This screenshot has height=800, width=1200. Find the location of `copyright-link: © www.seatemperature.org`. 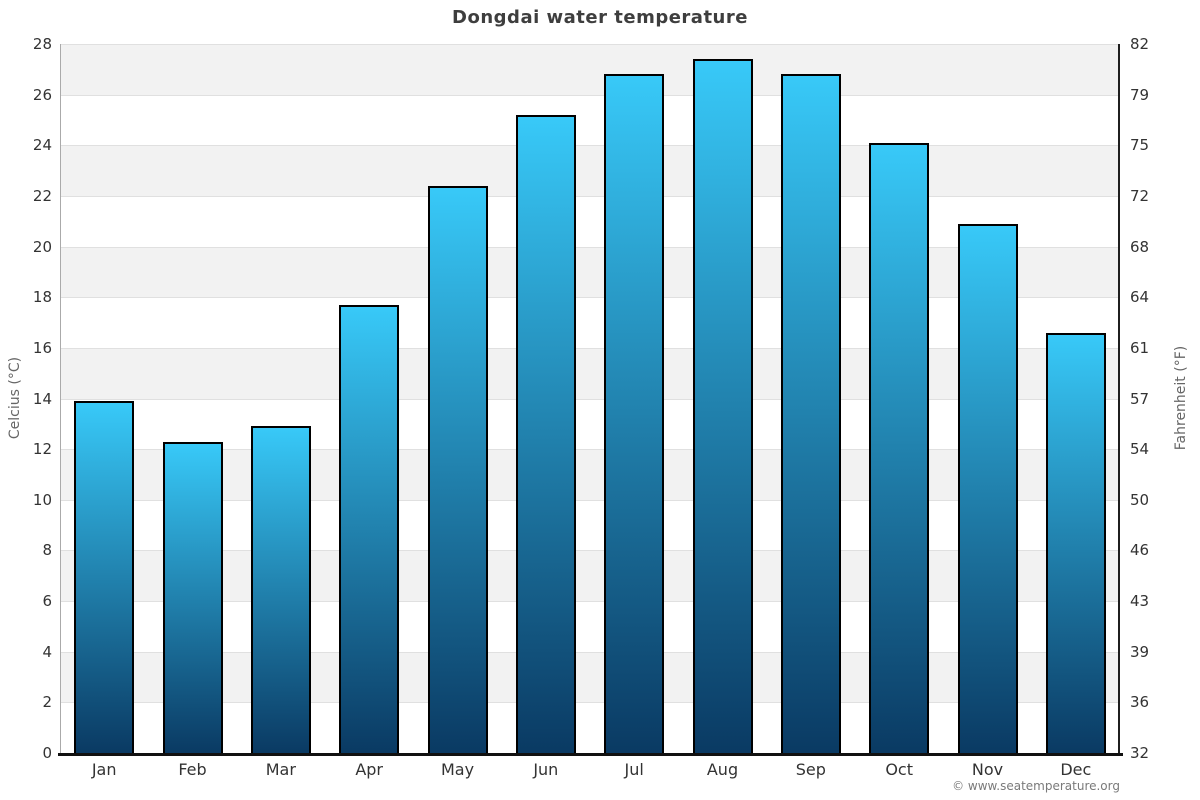

copyright-link: © www.seatemperature.org is located at coordinates (1036, 786).